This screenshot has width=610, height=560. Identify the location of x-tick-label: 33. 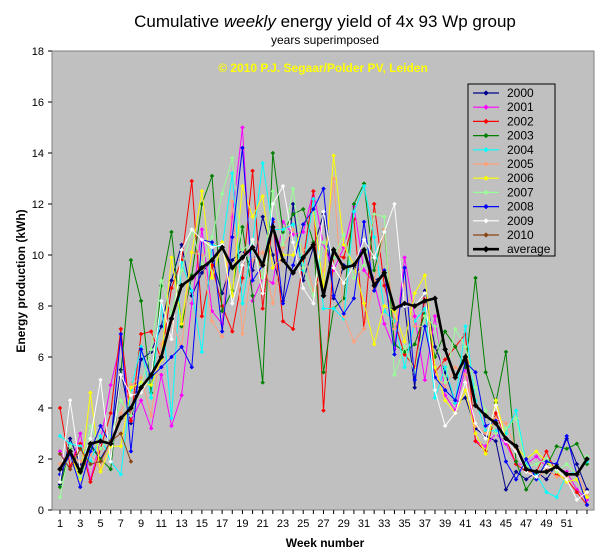
(384, 524).